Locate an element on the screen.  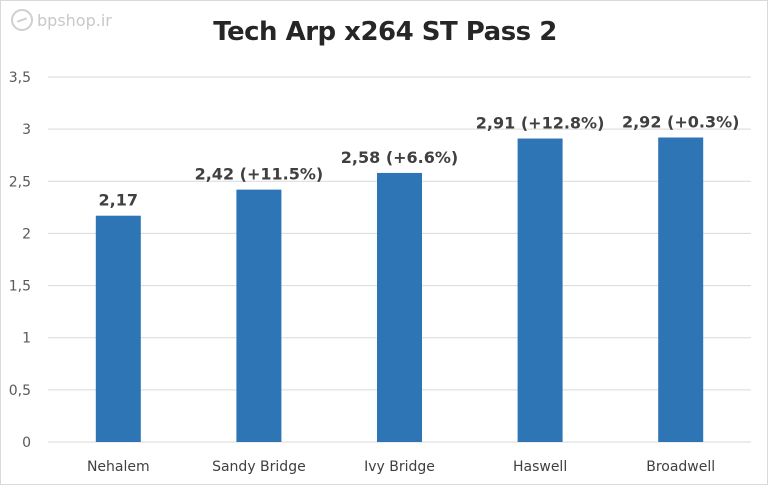
y-tick-label: 1,5 is located at coordinates (20, 287).